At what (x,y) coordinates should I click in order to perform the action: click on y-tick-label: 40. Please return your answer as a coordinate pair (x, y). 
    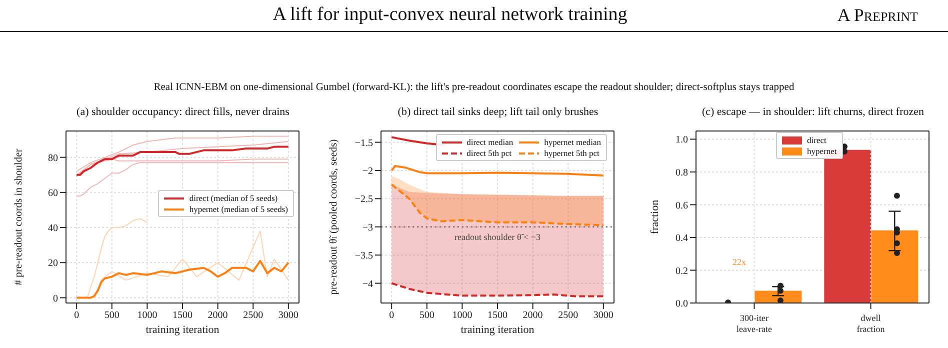
    Looking at the image, I should click on (53, 228).